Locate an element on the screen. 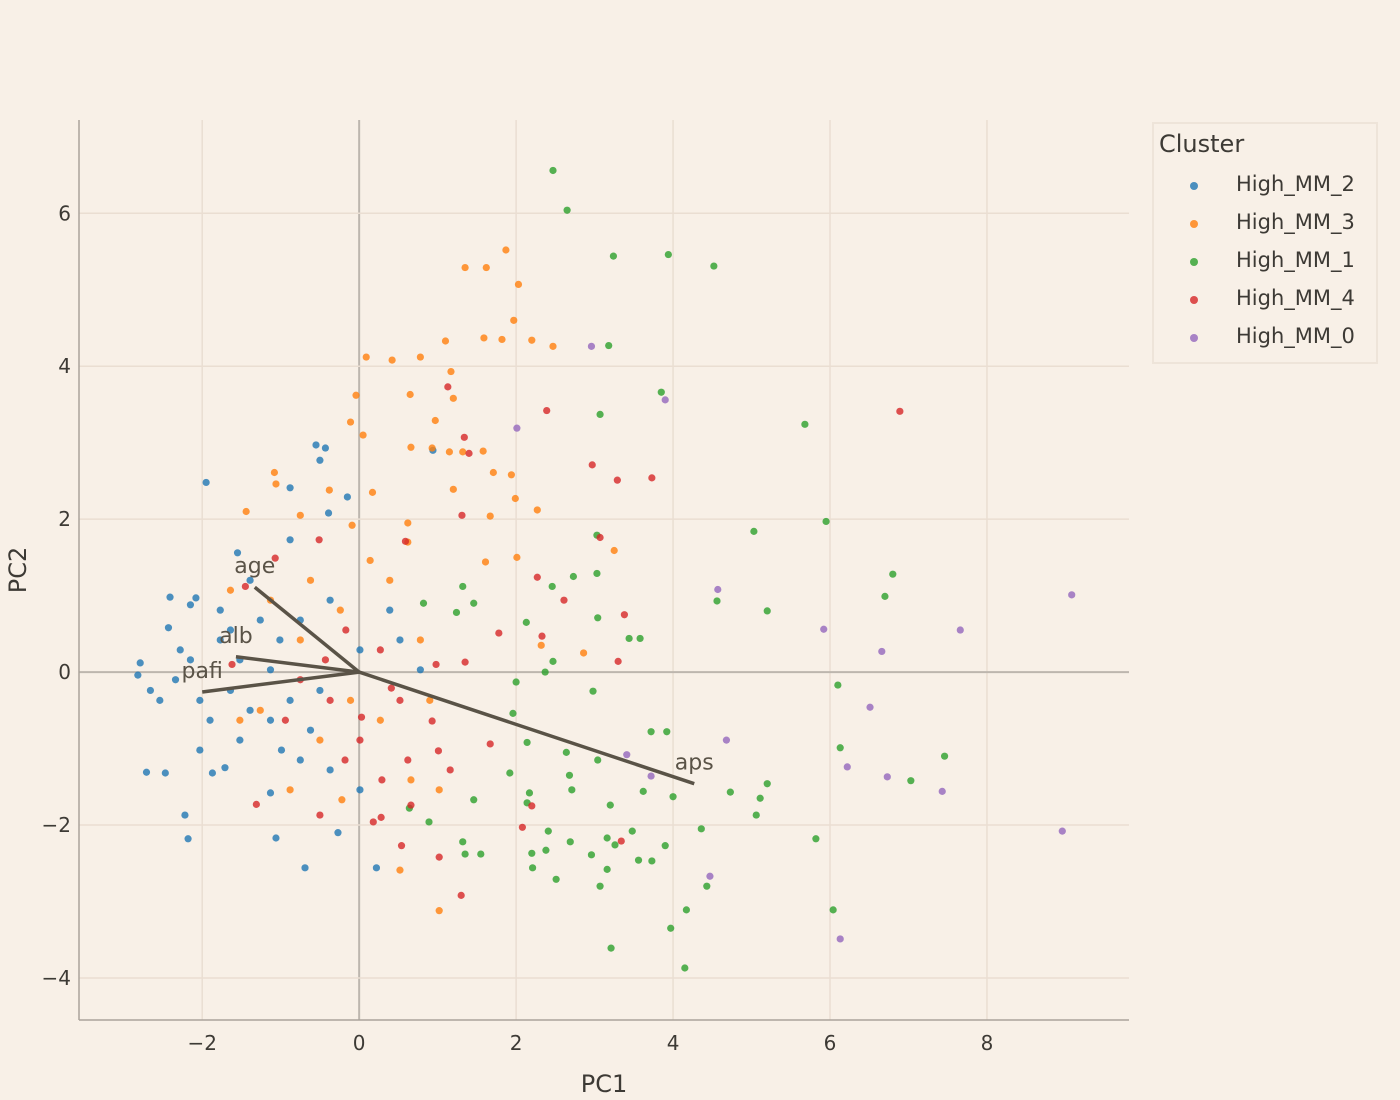 The image size is (1400, 1100). loading-label-age: age is located at coordinates (254, 566).